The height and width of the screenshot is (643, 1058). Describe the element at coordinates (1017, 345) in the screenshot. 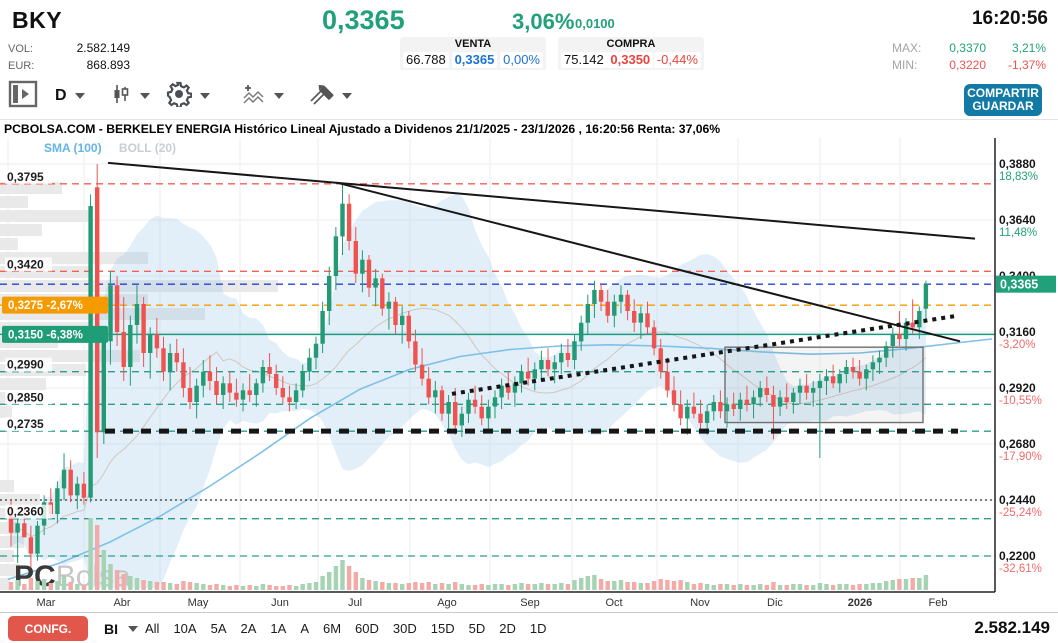

I see `svg-text: -3,20%` at that location.